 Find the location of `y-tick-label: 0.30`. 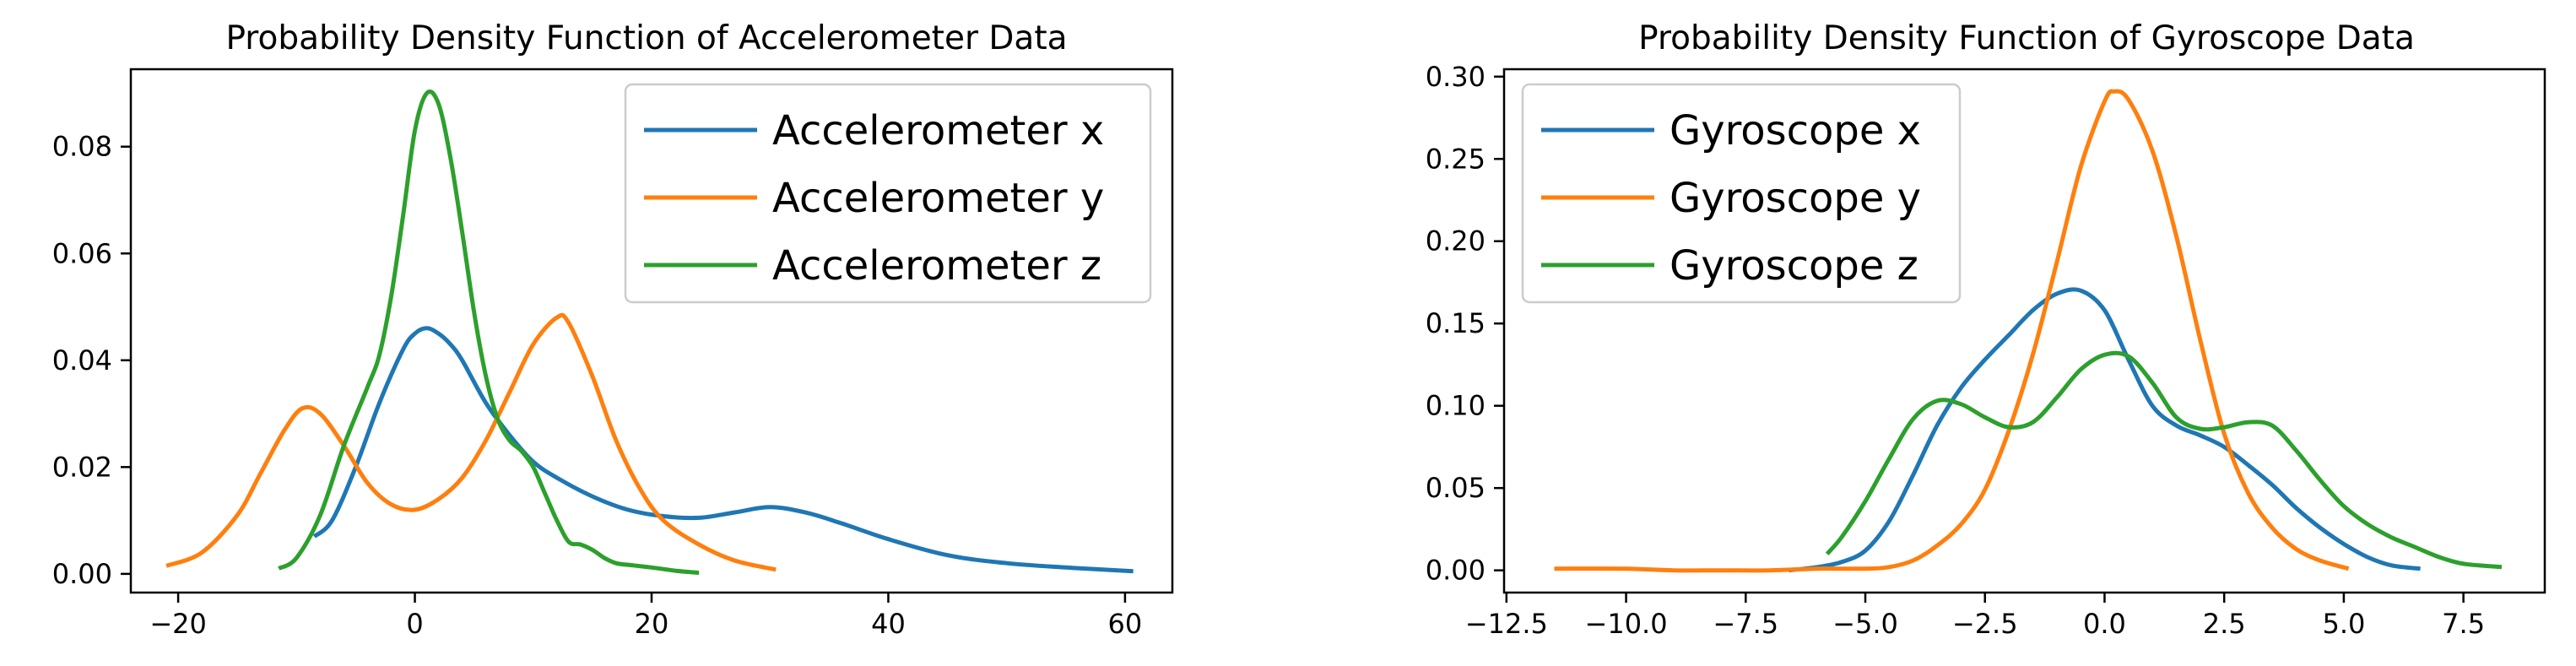

y-tick-label: 0.30 is located at coordinates (1456, 77).